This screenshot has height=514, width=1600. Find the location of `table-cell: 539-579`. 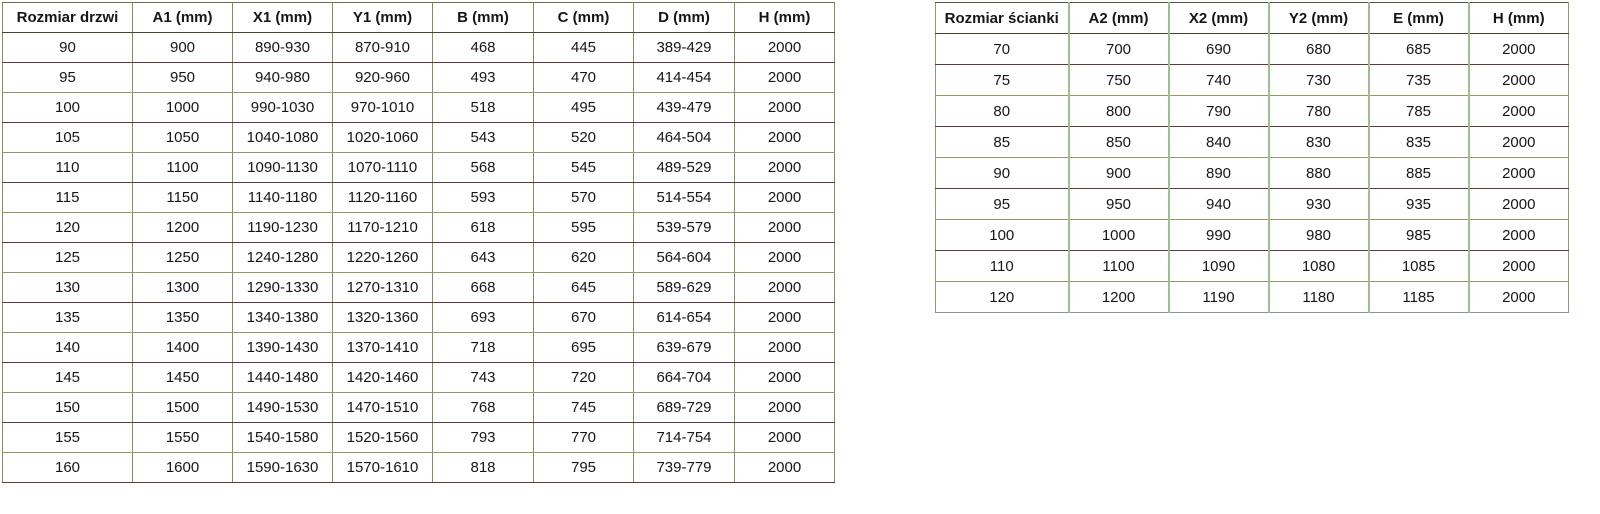

table-cell: 539-579 is located at coordinates (684, 227).